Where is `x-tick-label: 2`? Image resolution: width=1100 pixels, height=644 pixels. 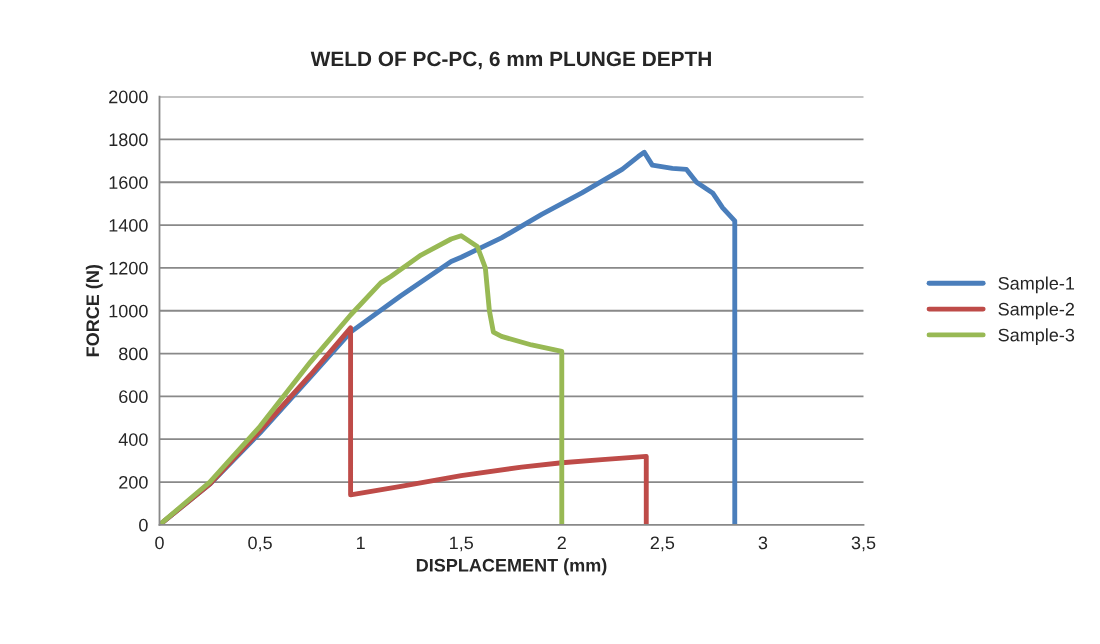
x-tick-label: 2 is located at coordinates (561, 543).